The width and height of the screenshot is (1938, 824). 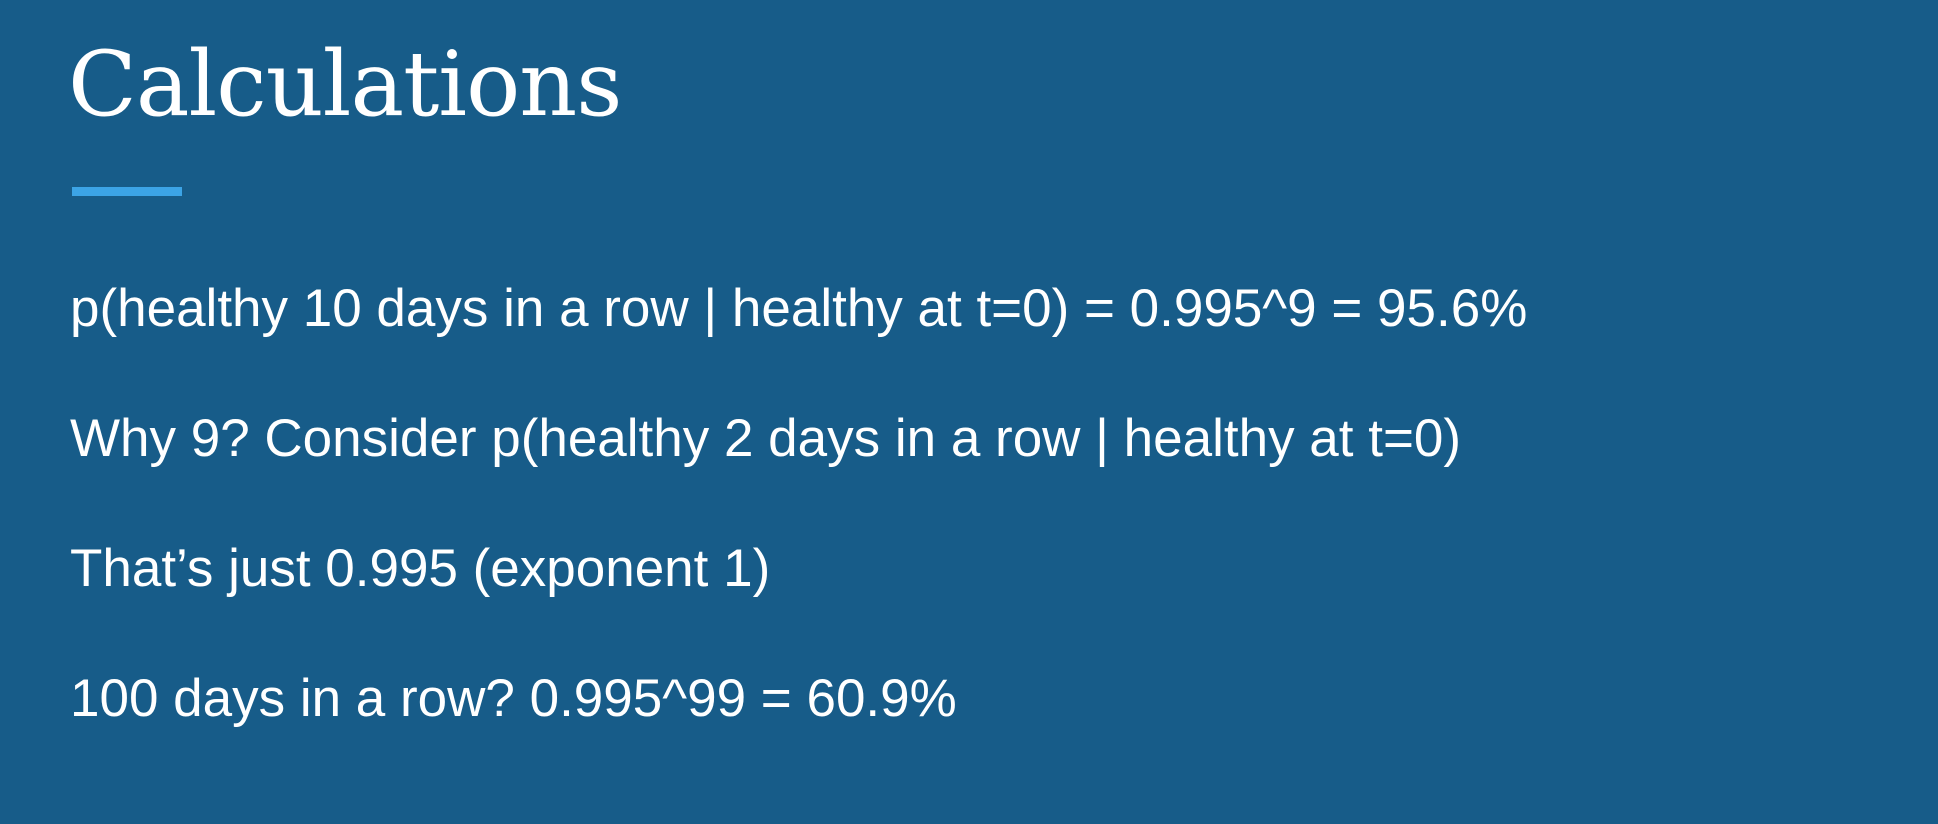 I want to click on title-underline-accent, so click(x=127, y=191).